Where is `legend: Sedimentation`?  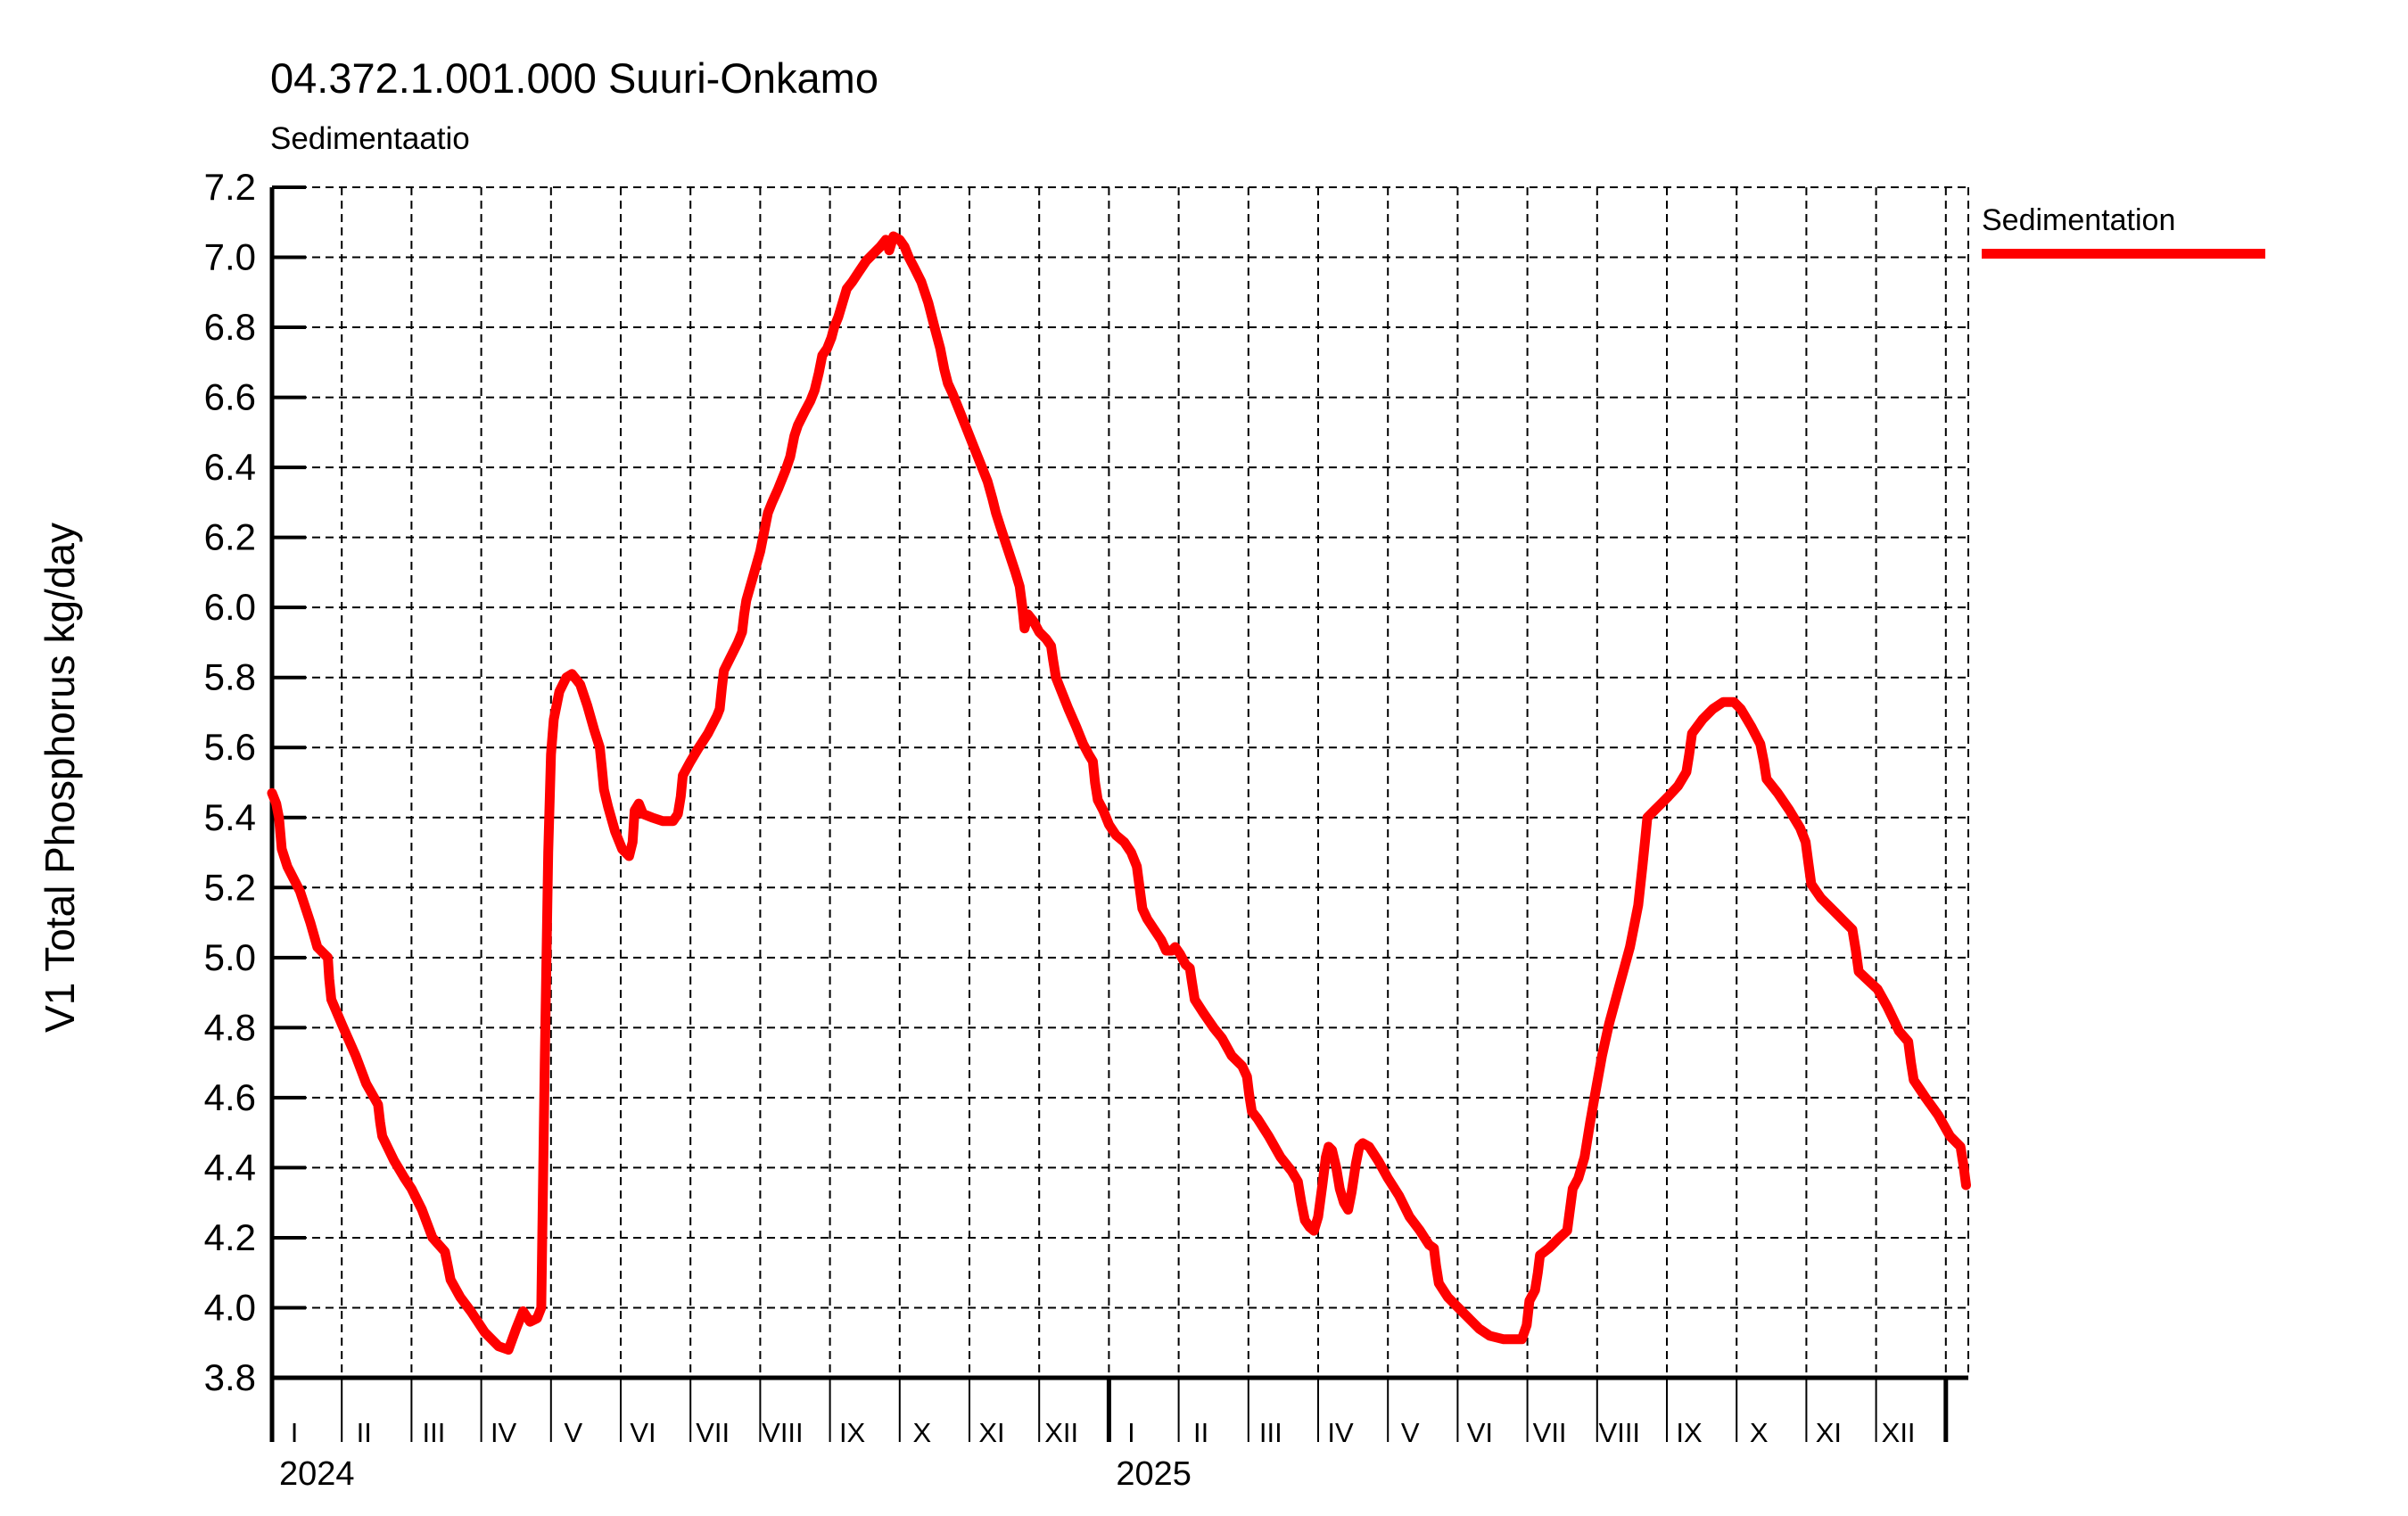
legend: Sedimentation is located at coordinates (2129, 231).